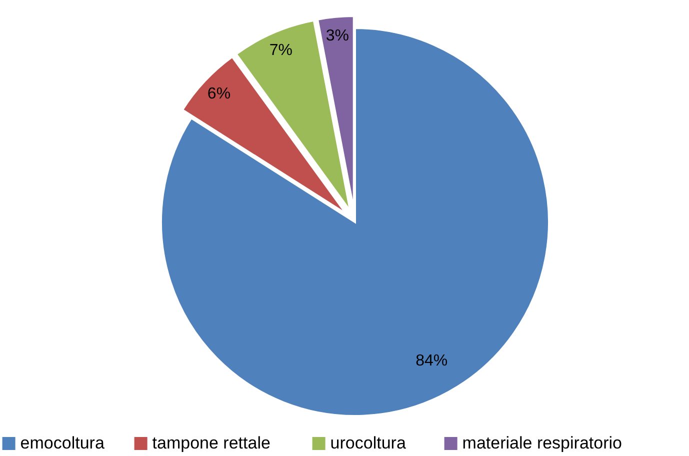 This screenshot has height=456, width=689. Describe the element at coordinates (280, 50) in the screenshot. I see `data-label: 7%` at that location.